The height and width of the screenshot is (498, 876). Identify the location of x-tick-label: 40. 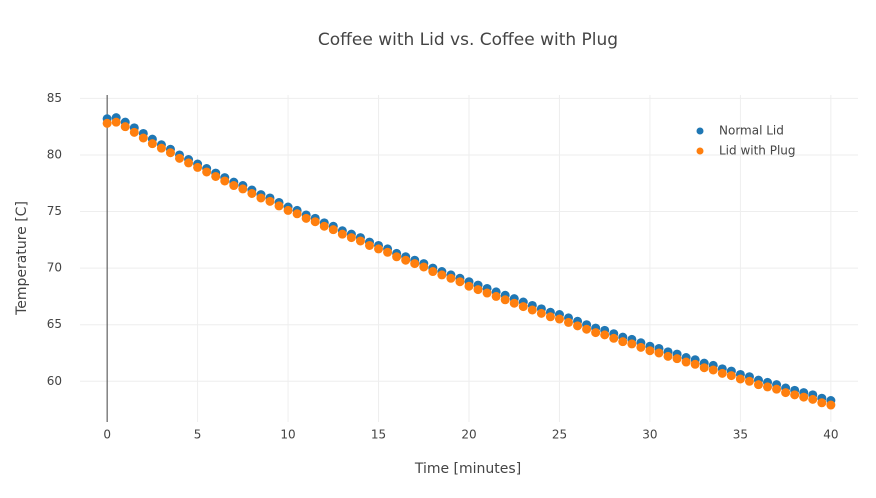
(830, 435).